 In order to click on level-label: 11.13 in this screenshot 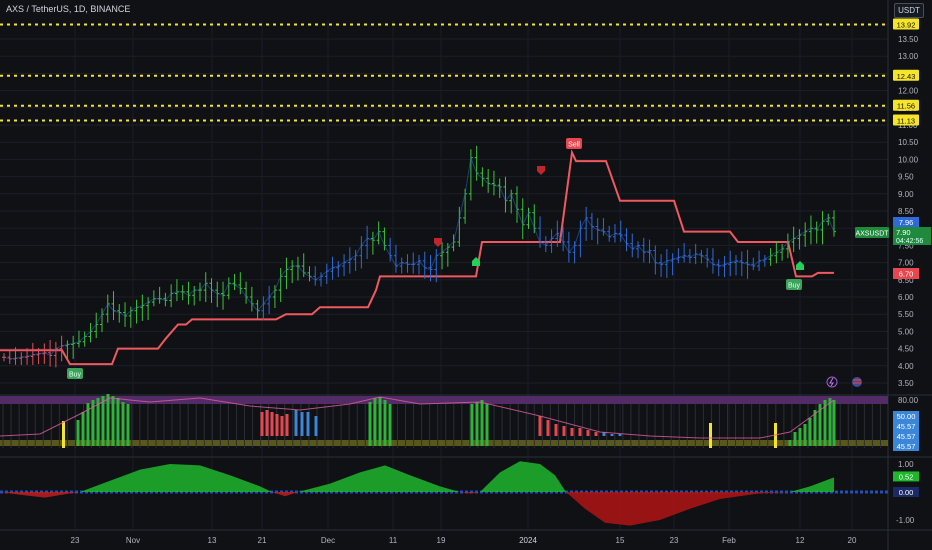, I will do `click(906, 121)`.